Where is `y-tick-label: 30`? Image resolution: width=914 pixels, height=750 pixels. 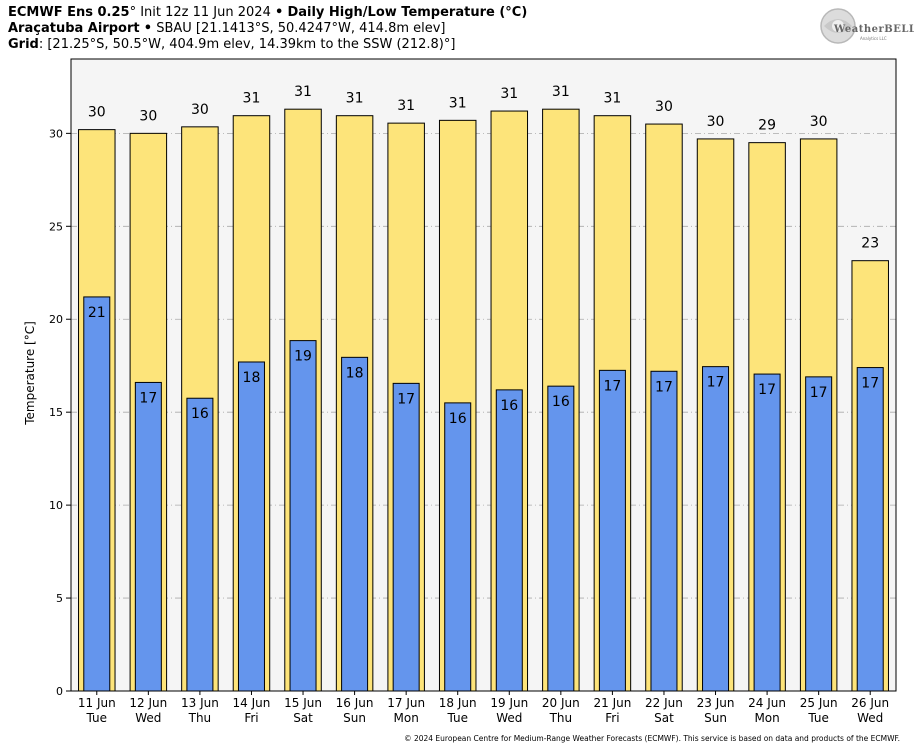
y-tick-label: 30 is located at coordinates (56, 133).